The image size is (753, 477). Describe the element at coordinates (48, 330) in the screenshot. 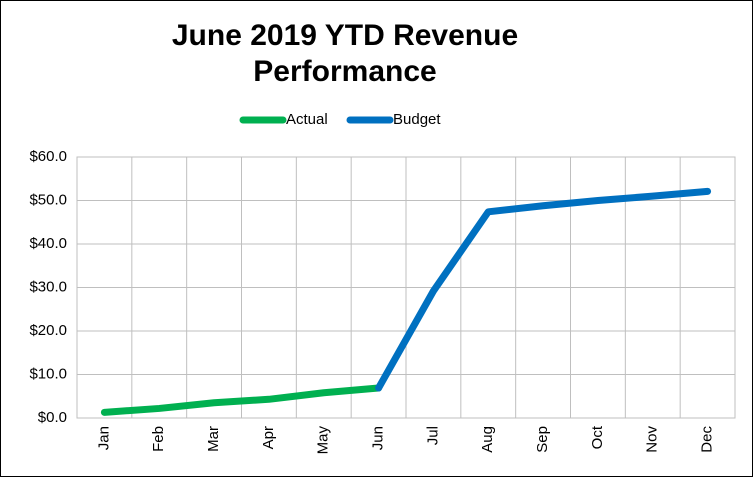

I see `y-tick-label: $20.0` at that location.